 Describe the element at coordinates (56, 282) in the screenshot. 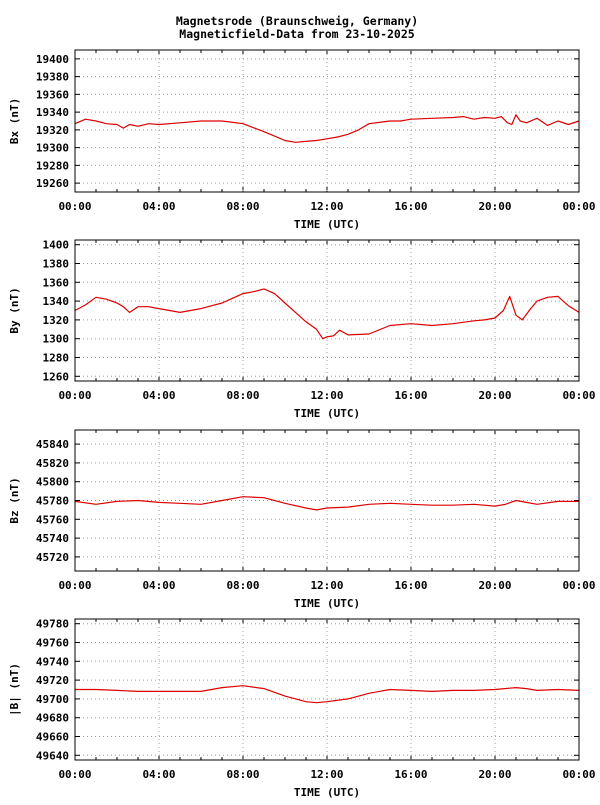

I see `y-tick-label: 1360` at that location.